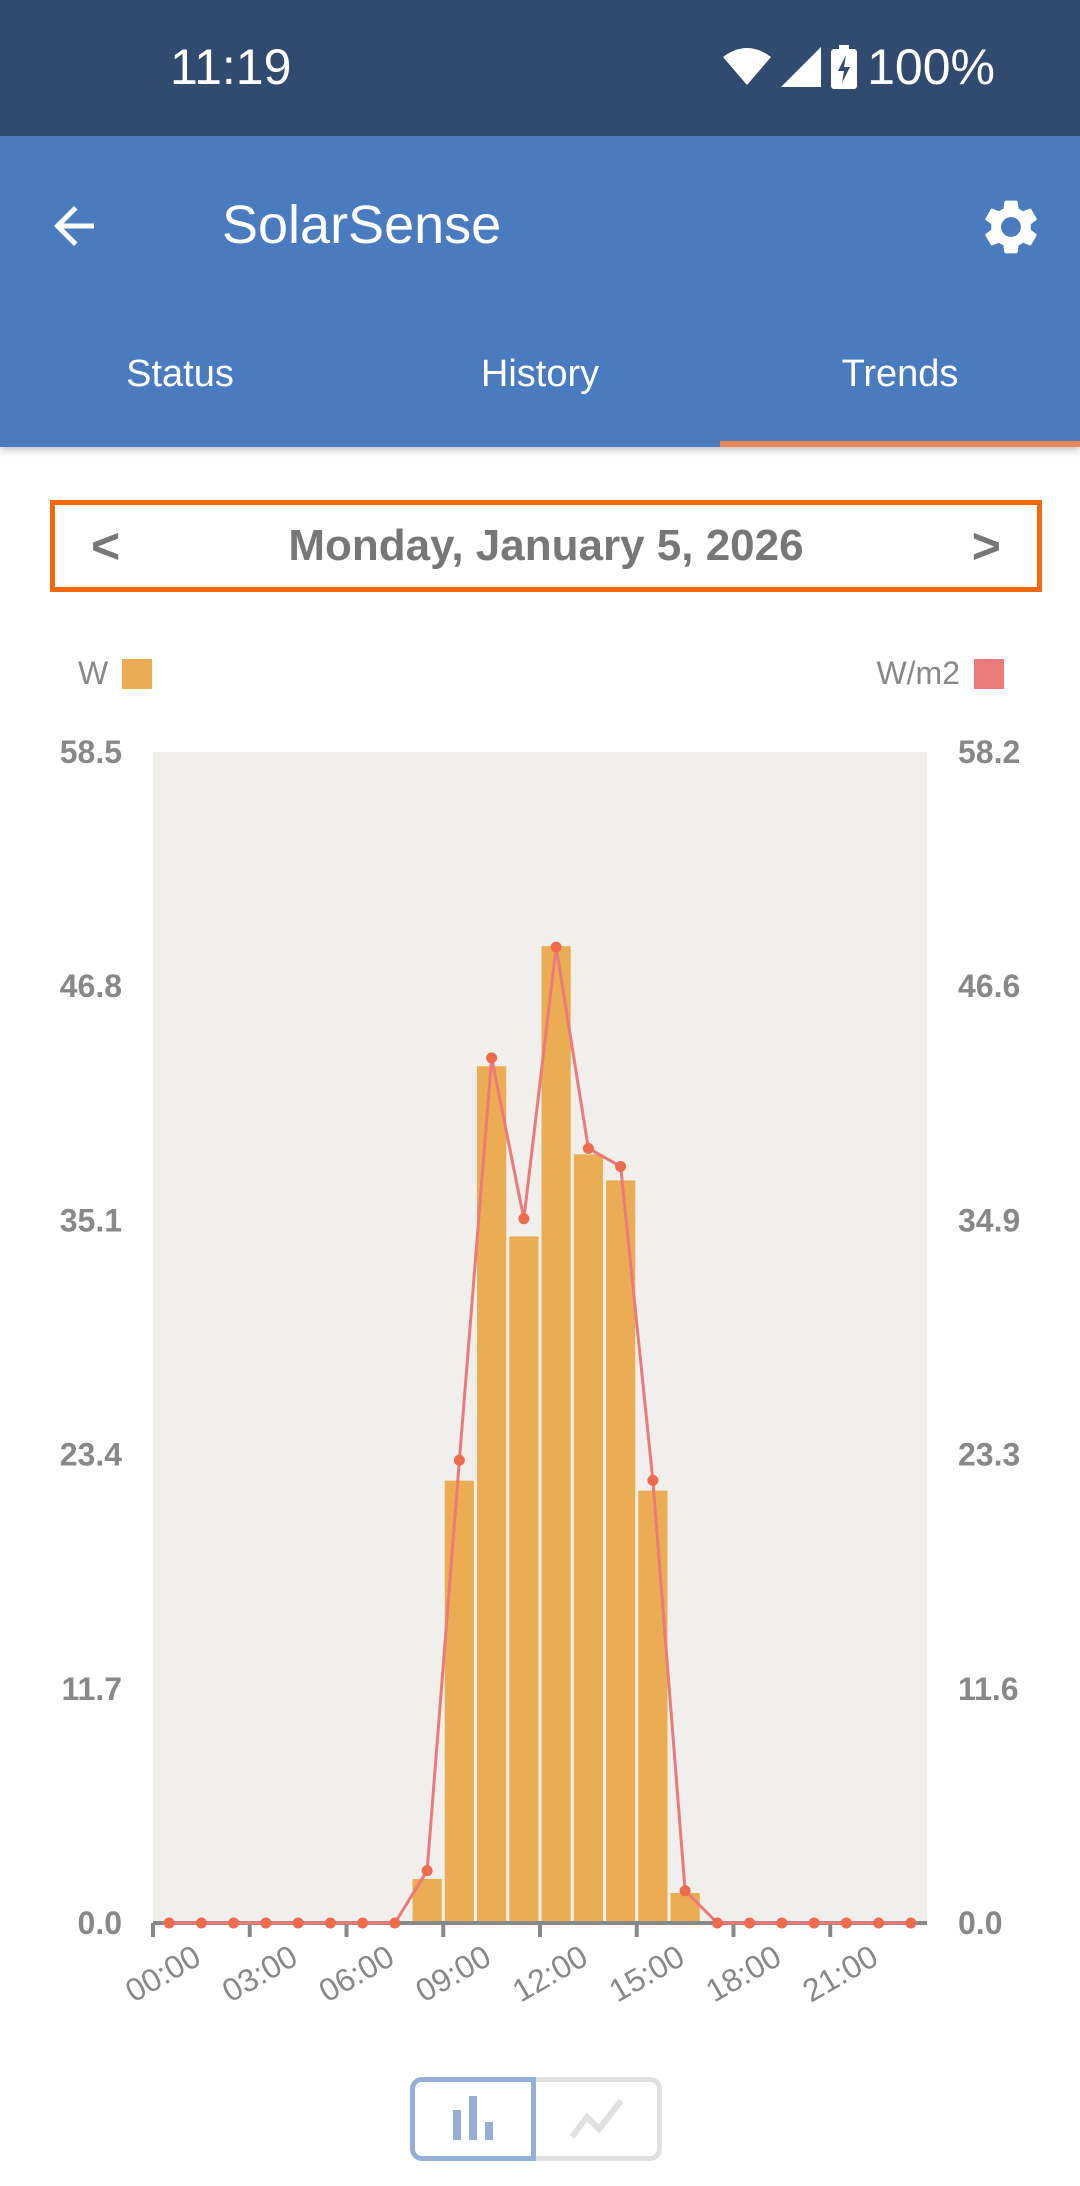 Image resolution: width=1080 pixels, height=2186 pixels. What do you see at coordinates (900, 391) in the screenshot?
I see `tab-trends: Trends` at bounding box center [900, 391].